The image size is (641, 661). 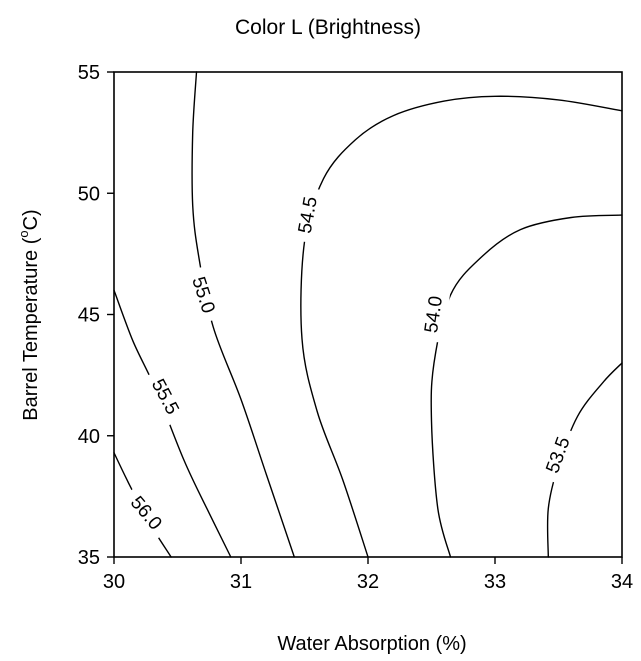 What do you see at coordinates (89, 316) in the screenshot?
I see `y-tick-label: 45` at bounding box center [89, 316].